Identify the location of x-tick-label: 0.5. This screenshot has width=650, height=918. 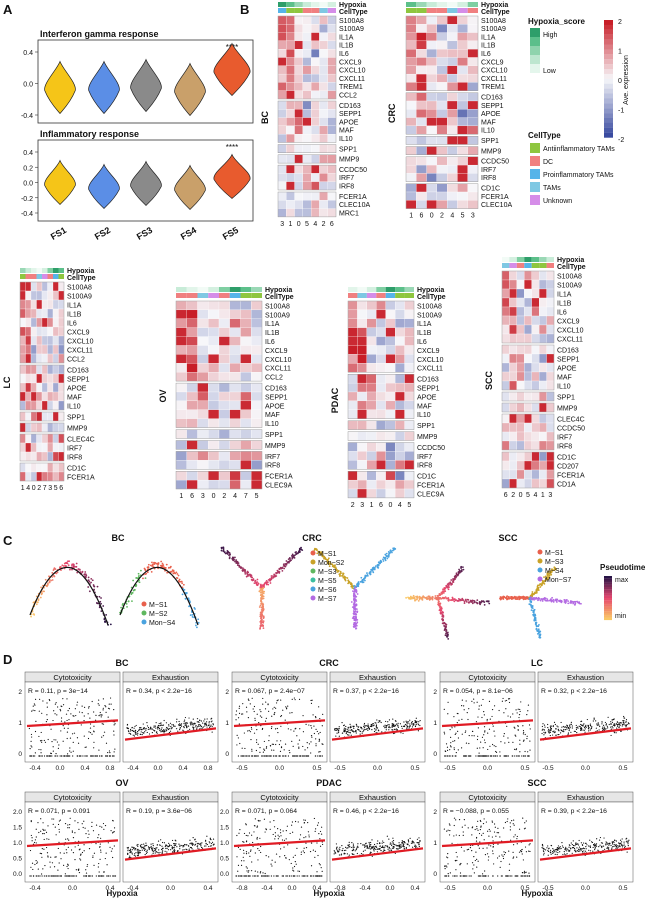
(414, 768).